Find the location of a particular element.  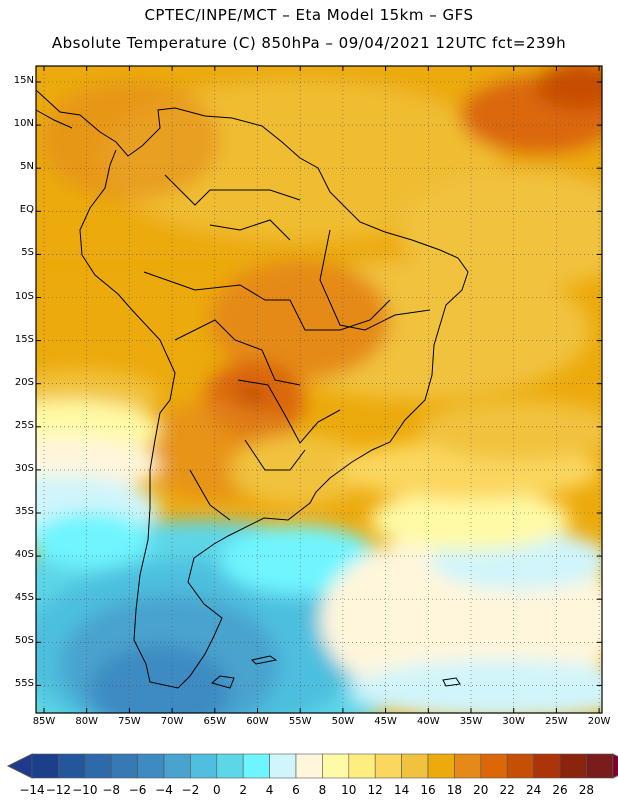

colorbar-label: 24 is located at coordinates (533, 790).